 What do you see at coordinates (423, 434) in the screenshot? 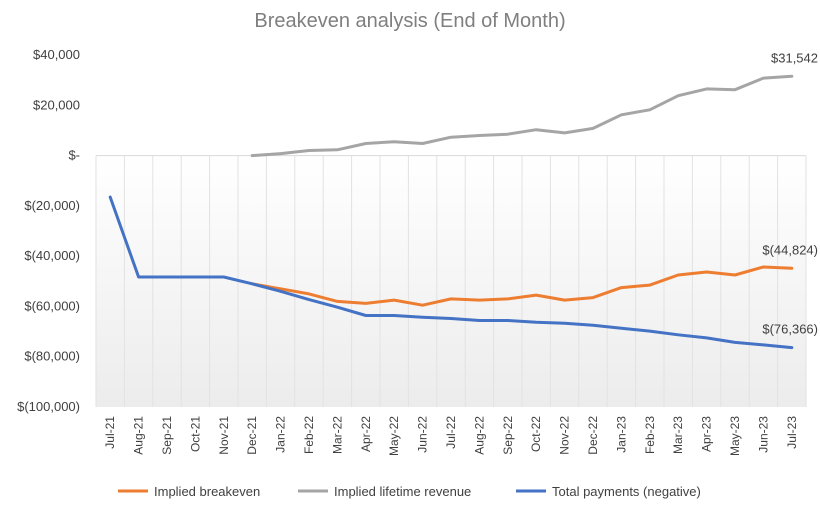
I see `x-tick-label: Jun-22` at bounding box center [423, 434].